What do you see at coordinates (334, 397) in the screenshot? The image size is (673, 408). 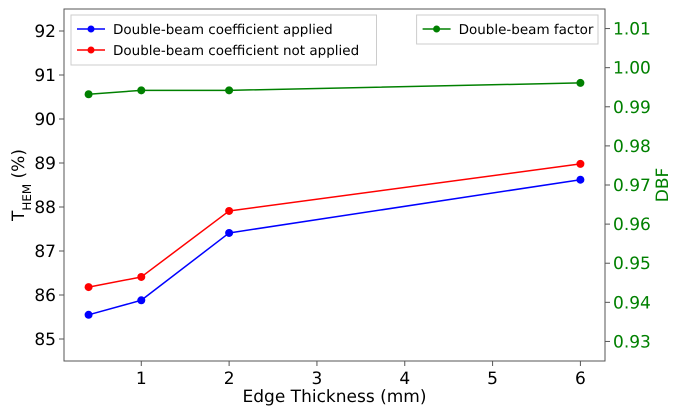 I see `x-axis-title: Edge Thickness (mm)` at bounding box center [334, 397].